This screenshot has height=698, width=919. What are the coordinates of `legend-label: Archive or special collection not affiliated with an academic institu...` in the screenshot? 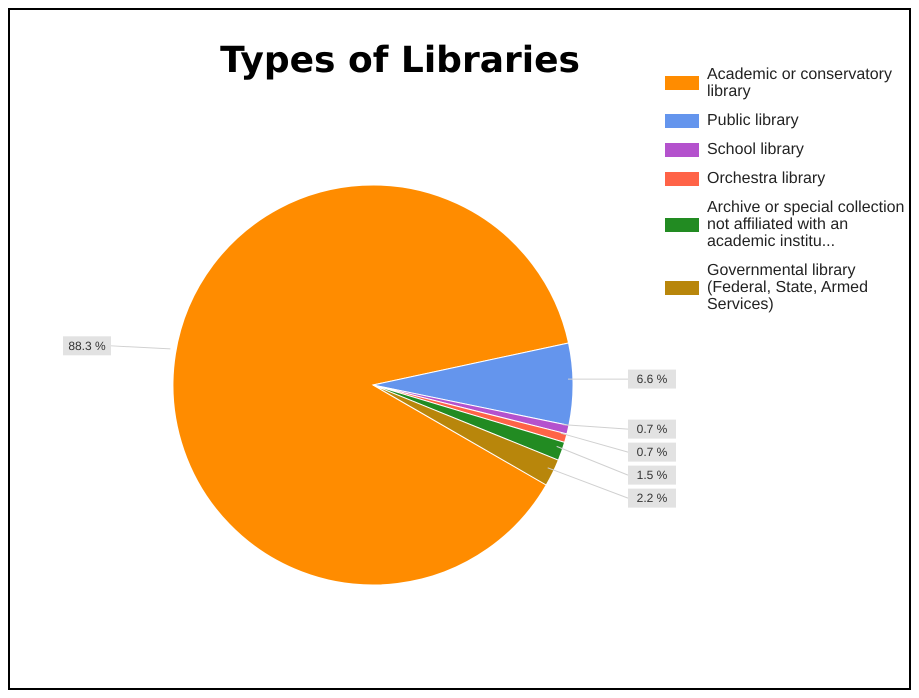 It's located at (806, 224).